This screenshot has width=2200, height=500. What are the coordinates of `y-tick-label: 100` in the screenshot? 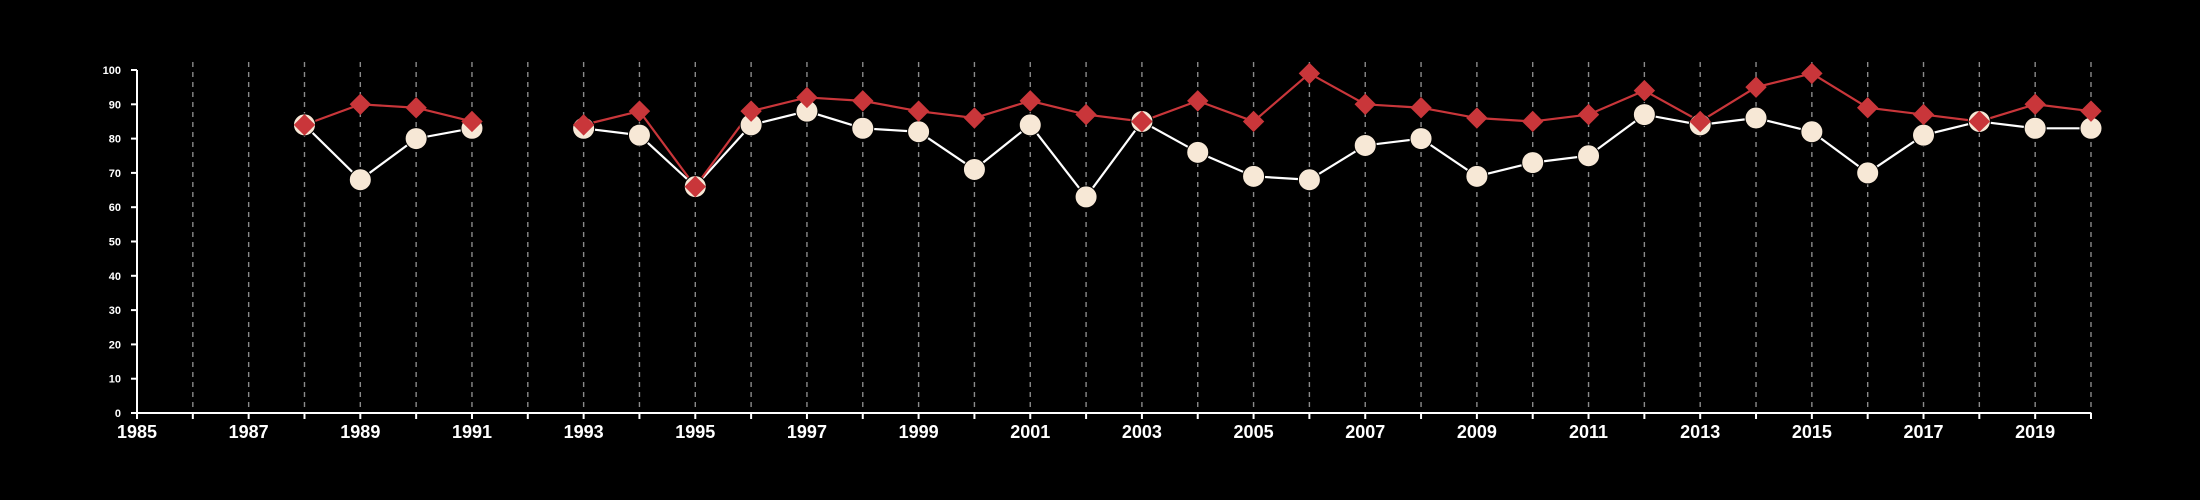 It's located at (112, 71).